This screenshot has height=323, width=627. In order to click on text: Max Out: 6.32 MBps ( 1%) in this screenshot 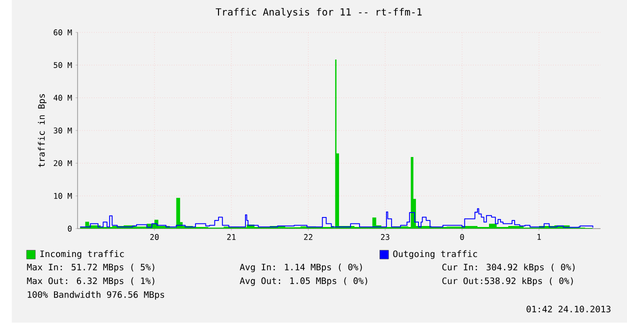, I will do `click(90, 281)`.